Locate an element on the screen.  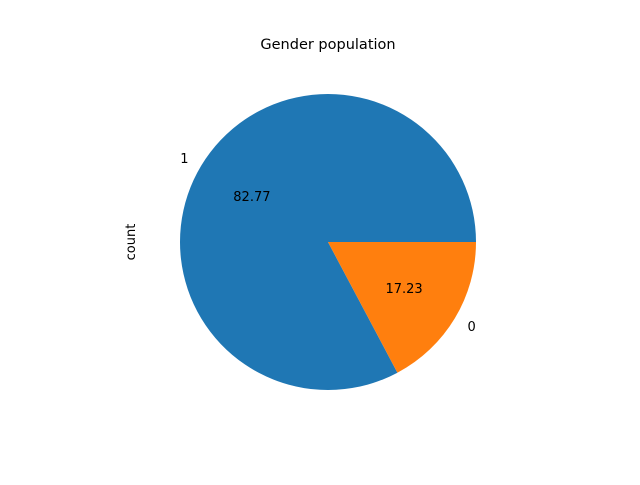
slice-percent-1: 82.77 is located at coordinates (251, 197).